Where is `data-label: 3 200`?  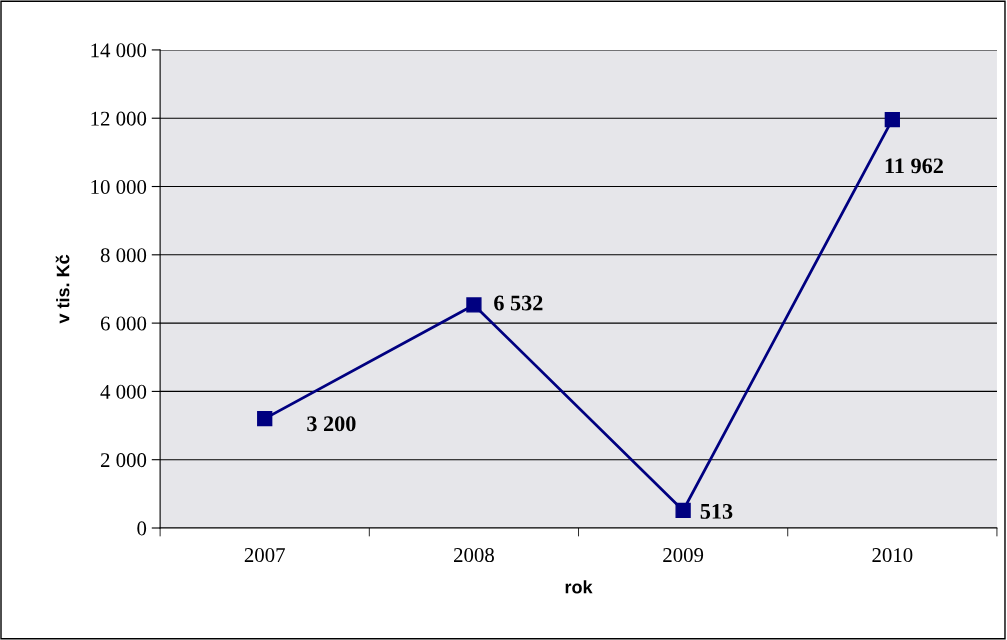 data-label: 3 200 is located at coordinates (331, 424).